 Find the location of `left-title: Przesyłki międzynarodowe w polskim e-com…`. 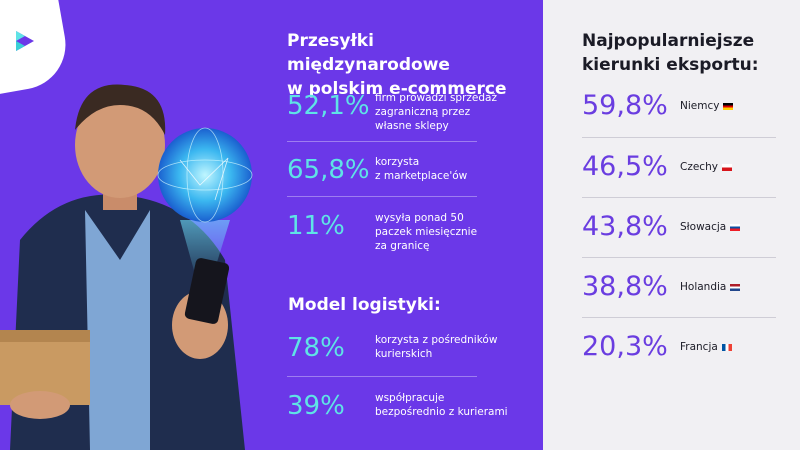

left-title: Przesyłki międzynarodowe w polskim e-com… is located at coordinates (397, 65).